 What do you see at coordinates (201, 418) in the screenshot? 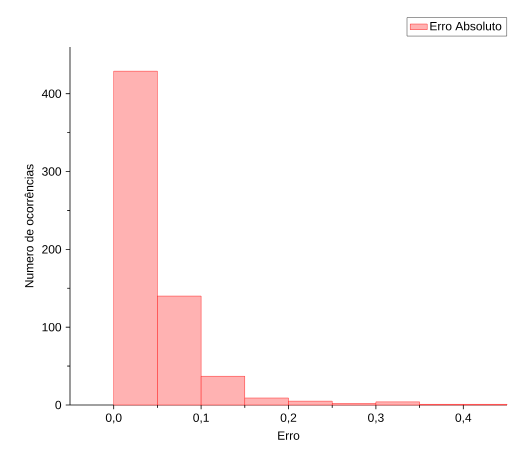
I see `x-tick-label: 0,1` at bounding box center [201, 418].